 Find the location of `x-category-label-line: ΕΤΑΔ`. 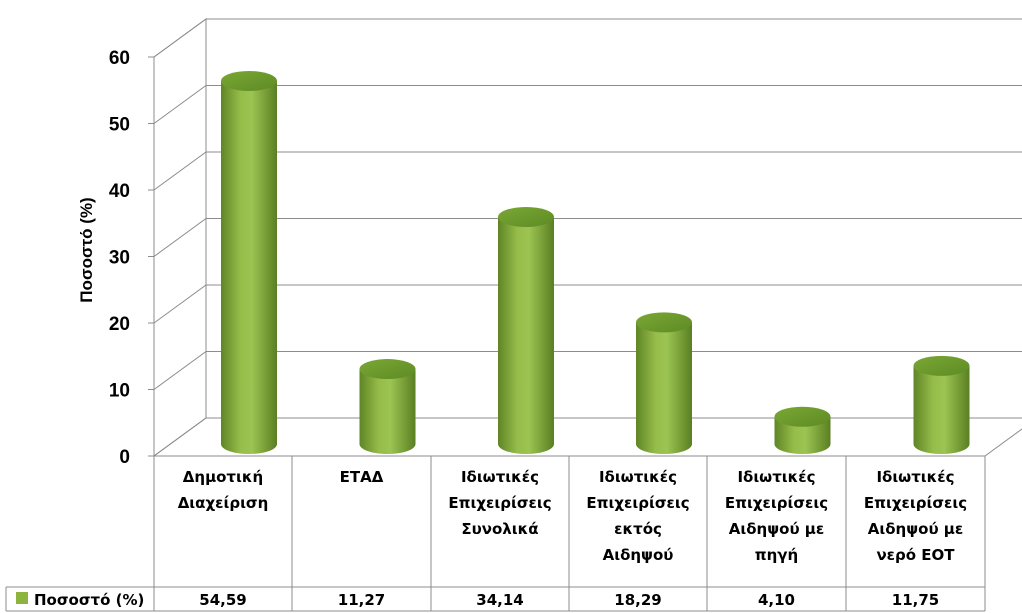

x-category-label-line: ΕΤΑΔ is located at coordinates (362, 477).